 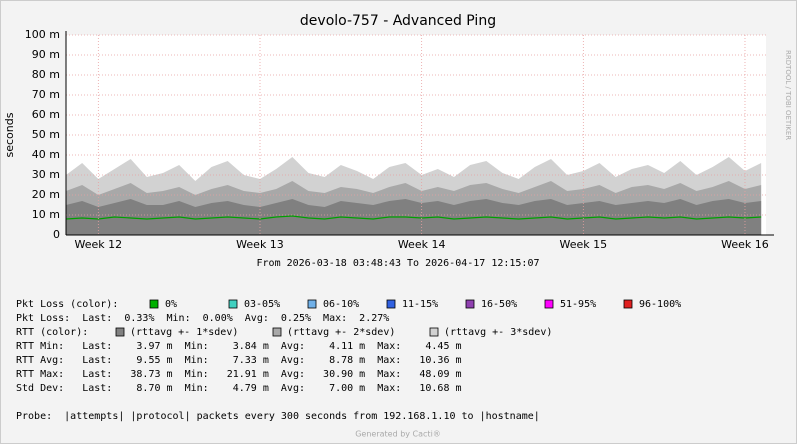 What do you see at coordinates (46, 114) in the screenshot?
I see `y-tick-label: 60 m` at bounding box center [46, 114].